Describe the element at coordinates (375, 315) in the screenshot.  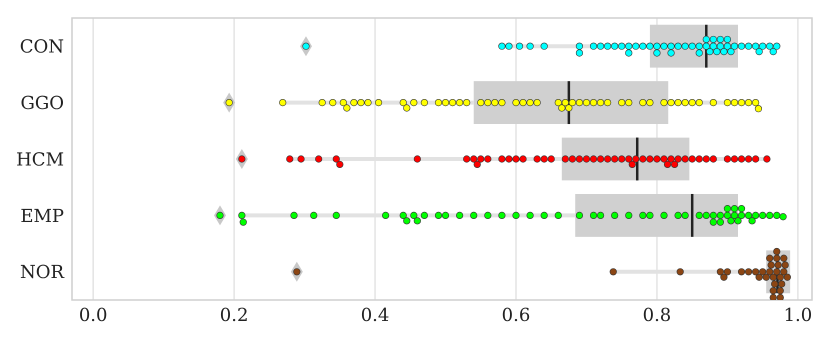
I see `x-tick-label: 0.4` at that location.